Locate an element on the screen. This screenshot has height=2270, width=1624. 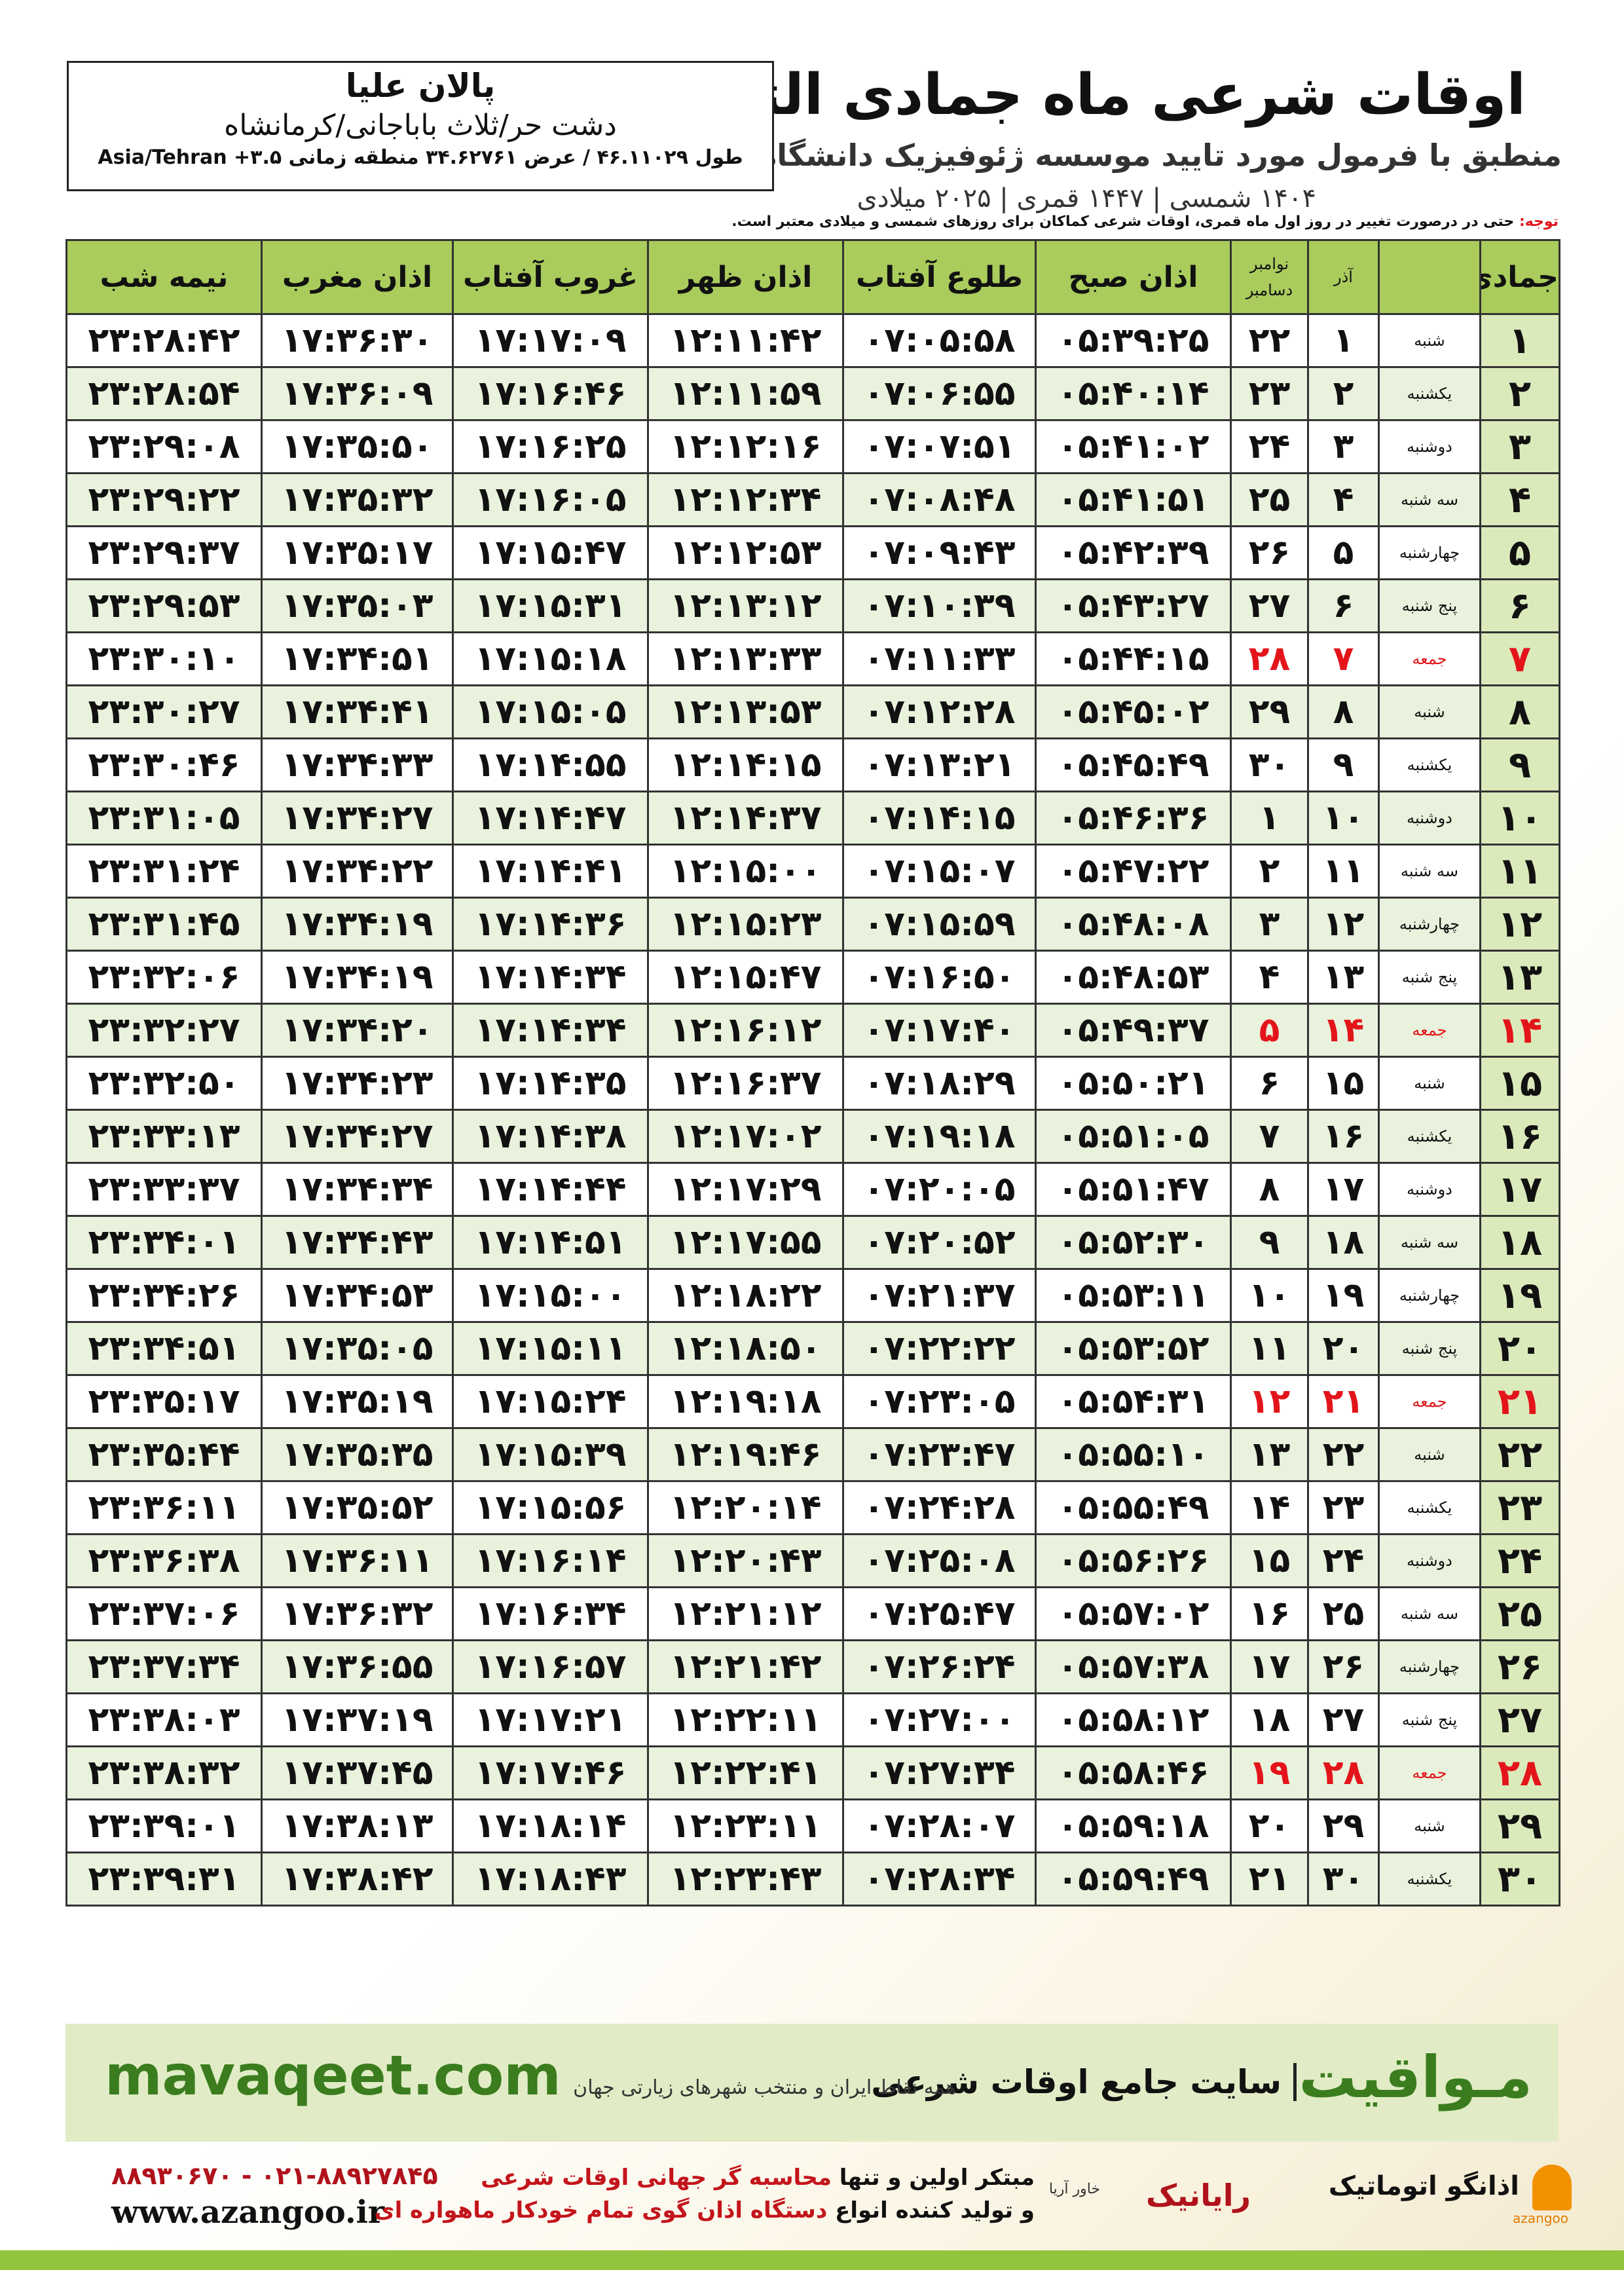
cell: ۲۳:۳۹:۳۱ is located at coordinates (164, 1879).